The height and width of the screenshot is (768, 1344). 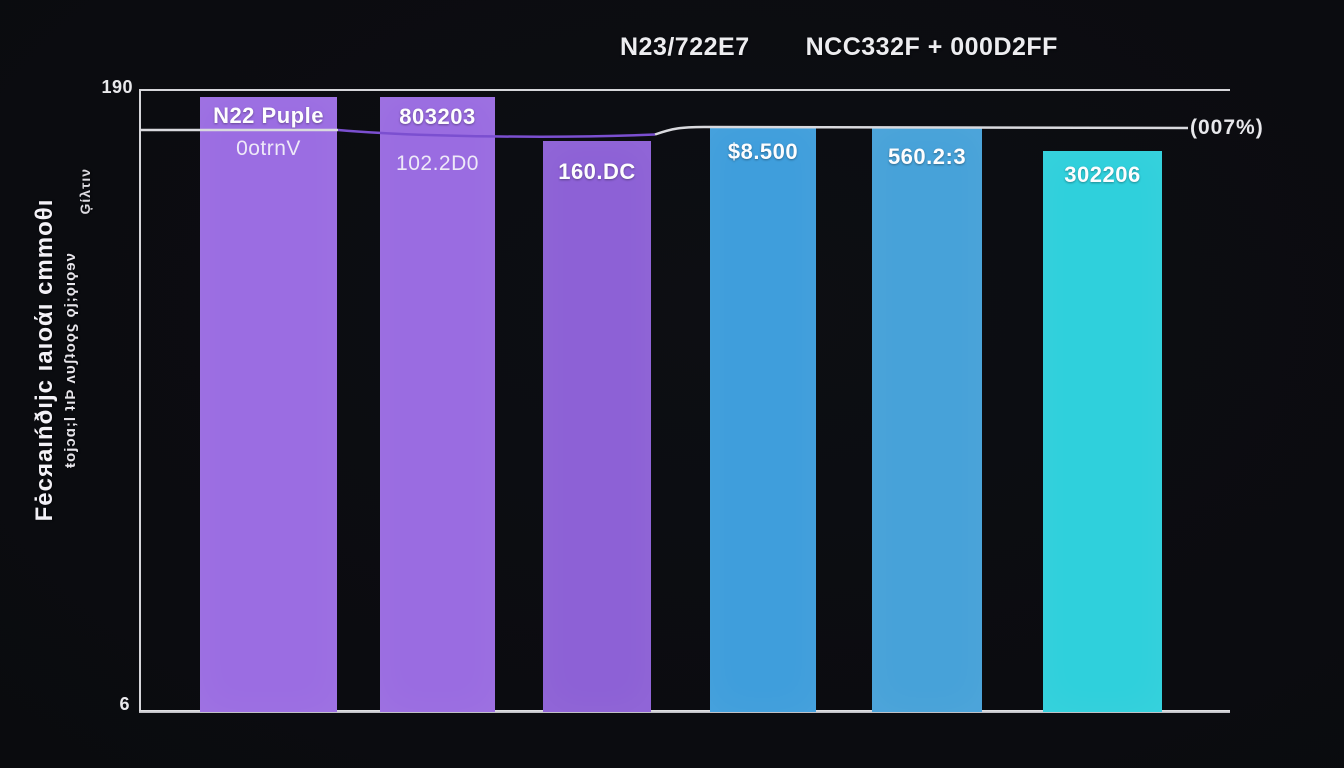 I want to click on trend-line-label: (007%), so click(x=1227, y=127).